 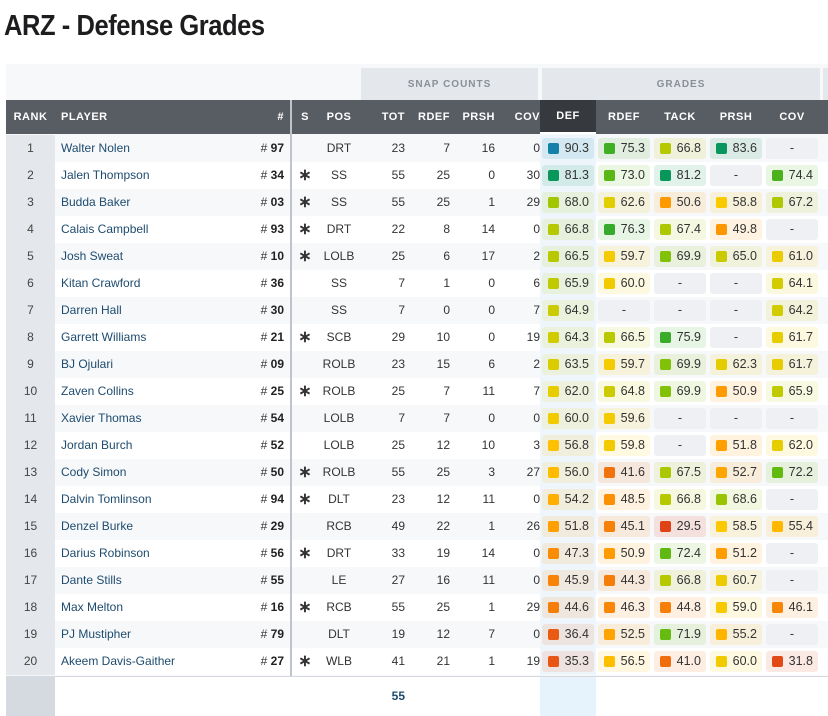 I want to click on jersey-number-value: 52, so click(x=277, y=445).